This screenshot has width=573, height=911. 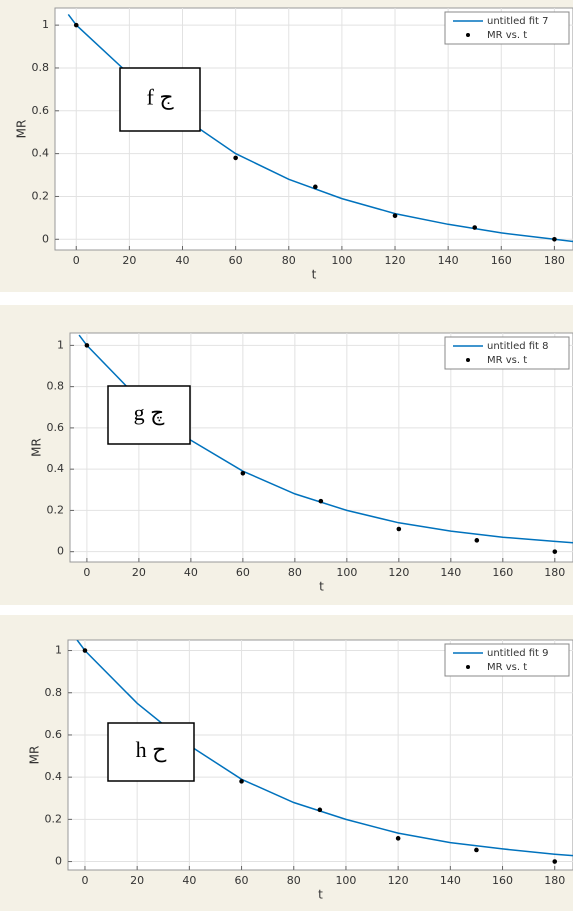 I want to click on legend-label: untitled fit 9, so click(x=518, y=653).